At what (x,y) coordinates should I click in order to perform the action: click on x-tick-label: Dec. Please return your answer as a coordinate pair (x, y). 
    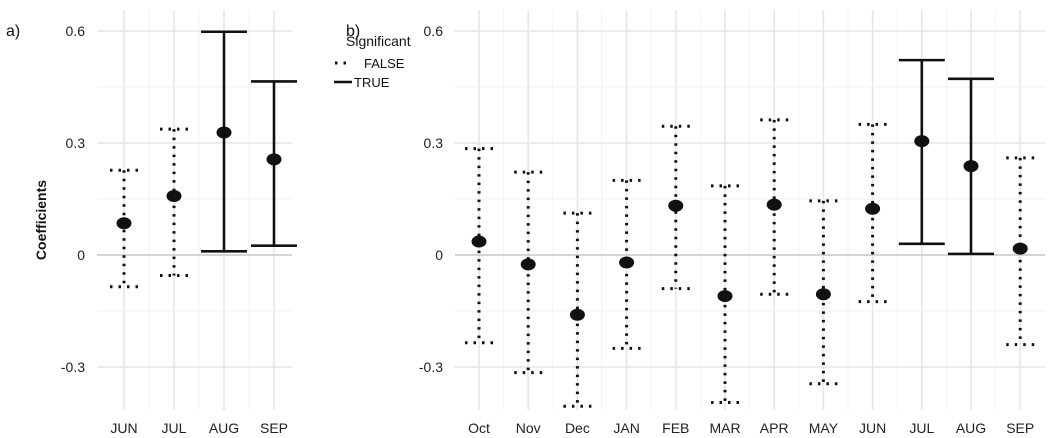
    Looking at the image, I should click on (577, 428).